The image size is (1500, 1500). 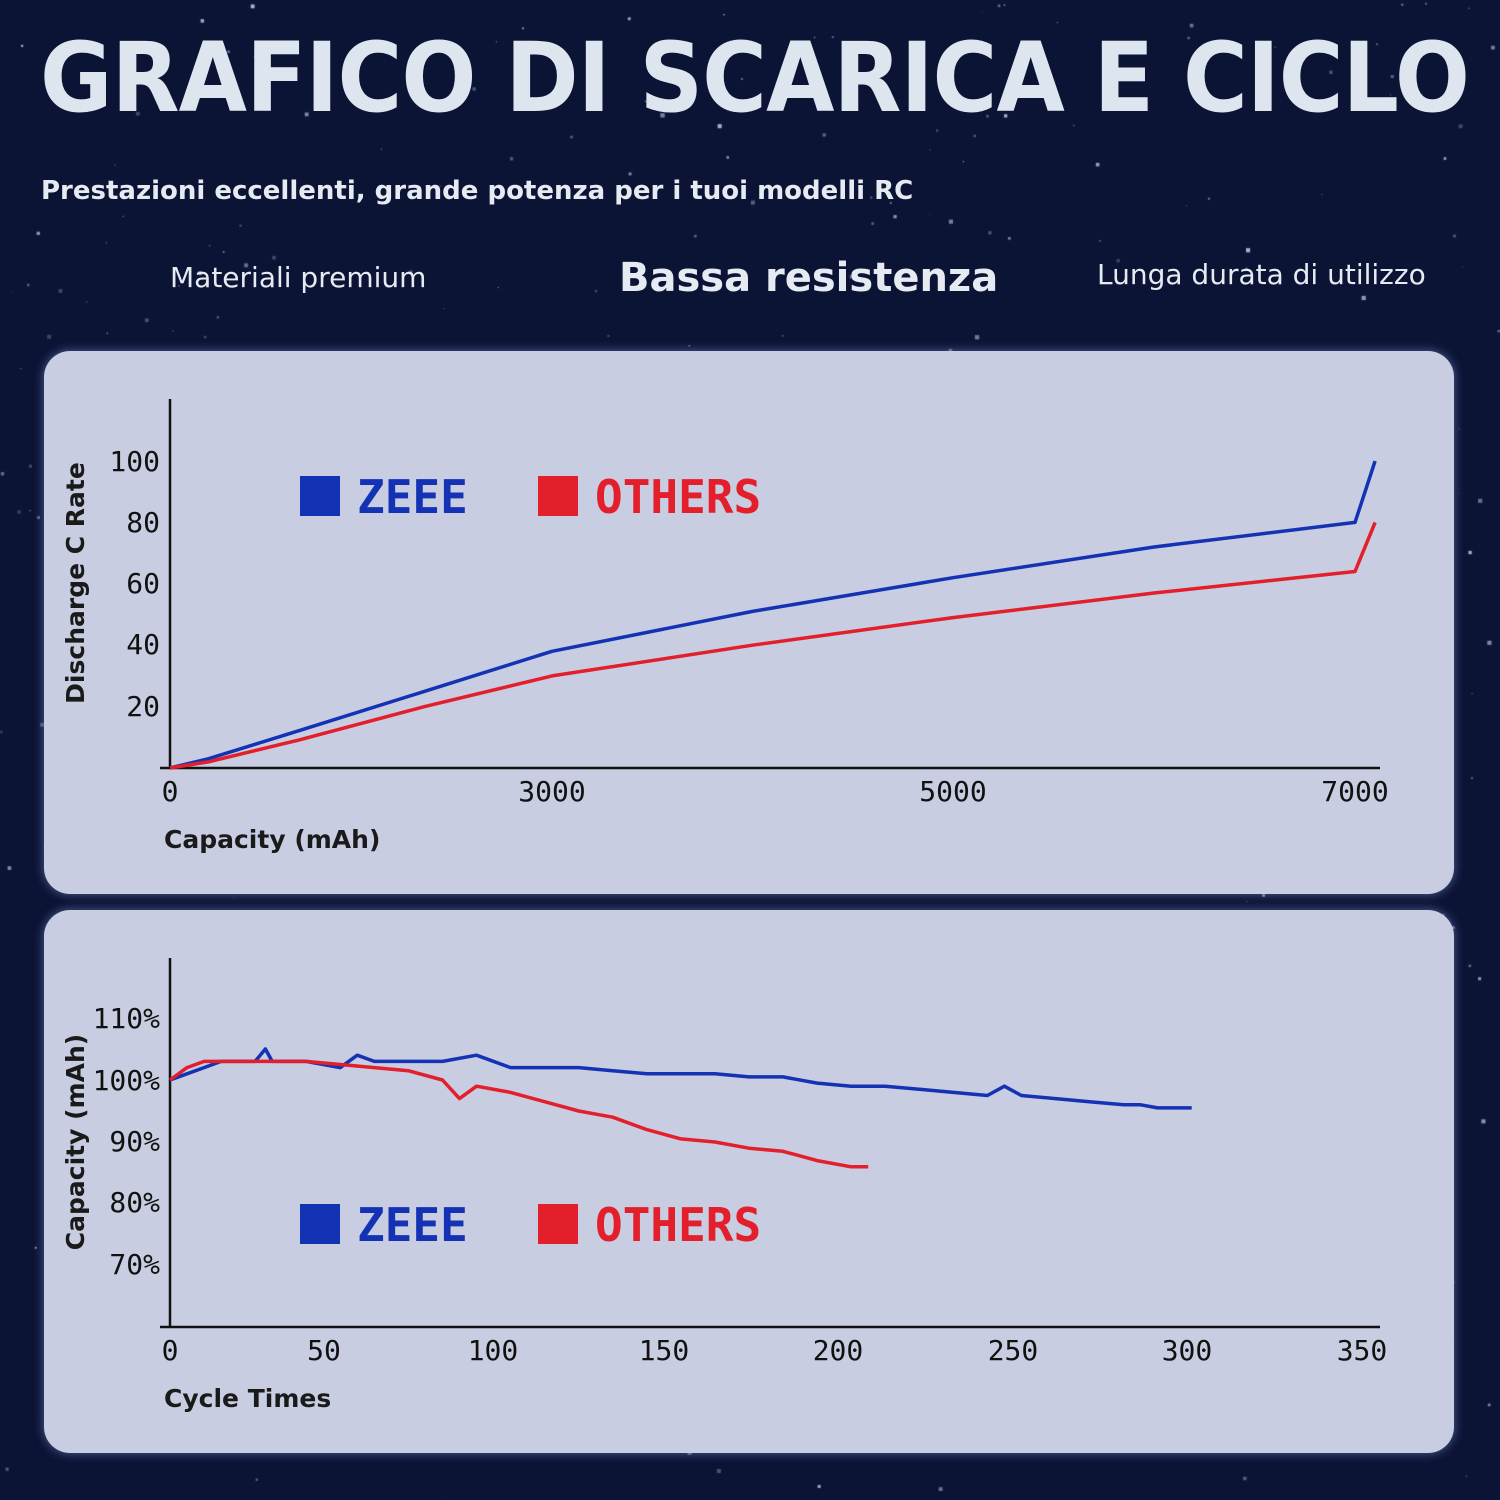 I want to click on x-tick-label: 250, so click(x=1013, y=1350).